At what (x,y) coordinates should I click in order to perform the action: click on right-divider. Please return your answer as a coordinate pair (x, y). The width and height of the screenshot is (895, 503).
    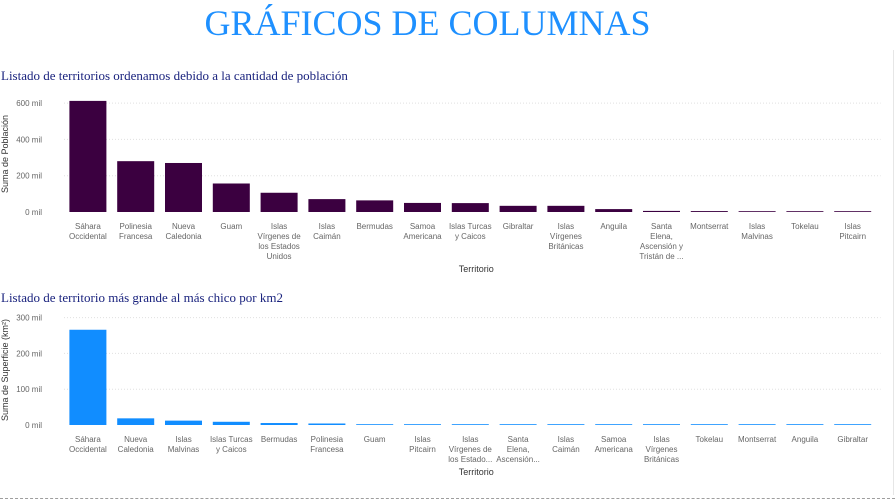
    Looking at the image, I should click on (893, 272).